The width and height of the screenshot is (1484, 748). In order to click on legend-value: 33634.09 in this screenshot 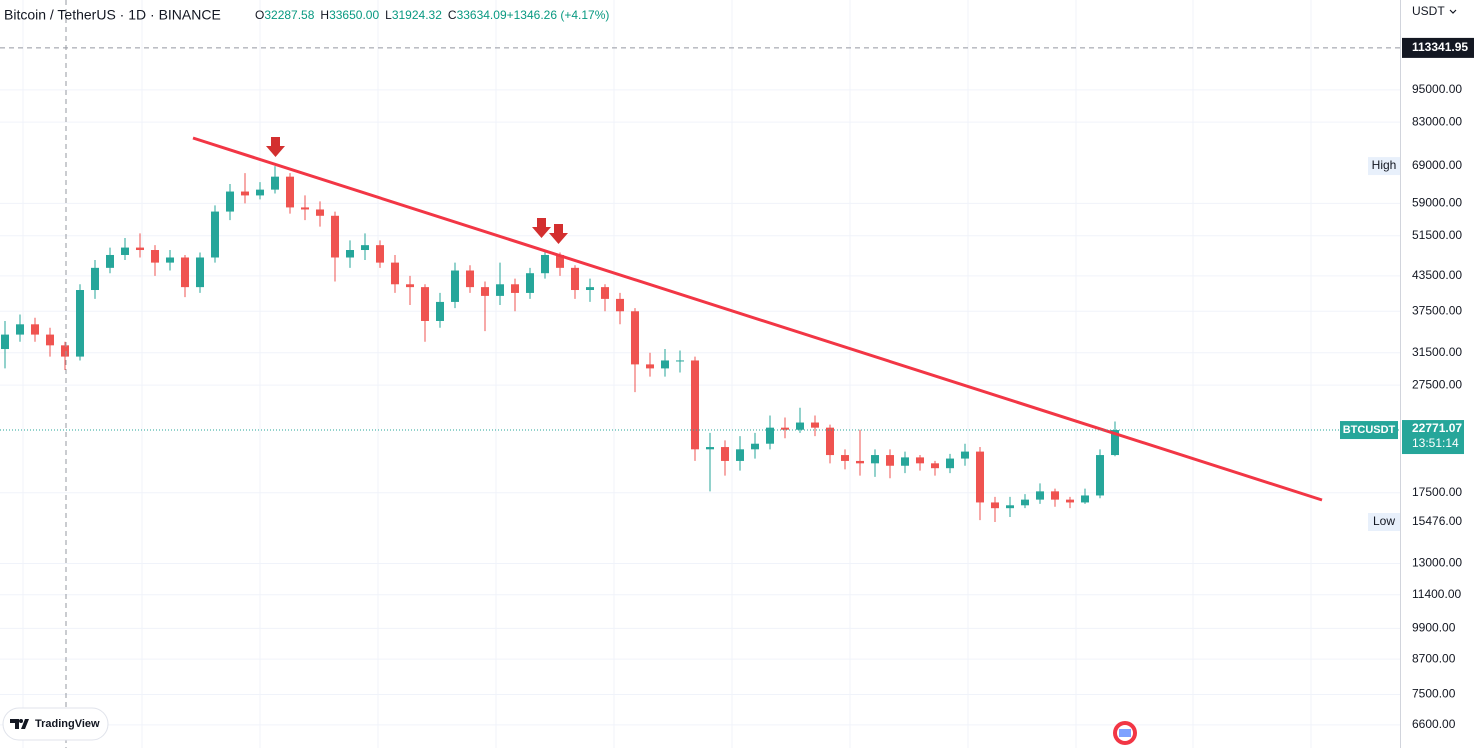, I will do `click(482, 15)`.